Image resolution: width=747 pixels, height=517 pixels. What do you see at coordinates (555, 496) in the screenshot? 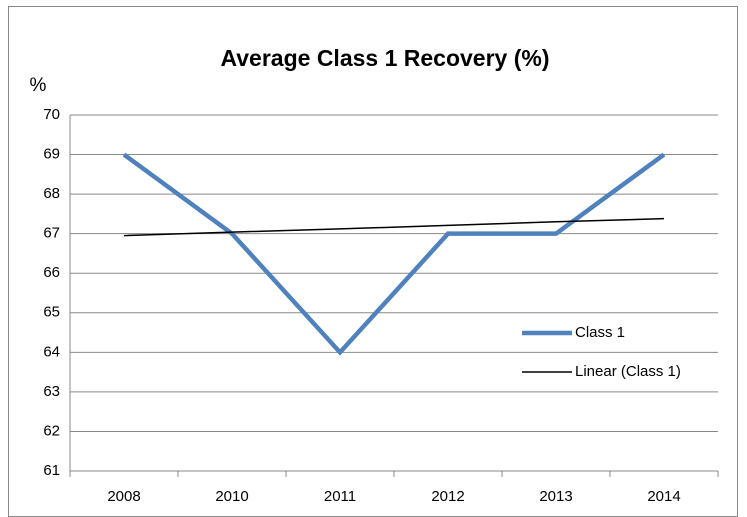
I see `x-tick-label: 2013` at bounding box center [555, 496].